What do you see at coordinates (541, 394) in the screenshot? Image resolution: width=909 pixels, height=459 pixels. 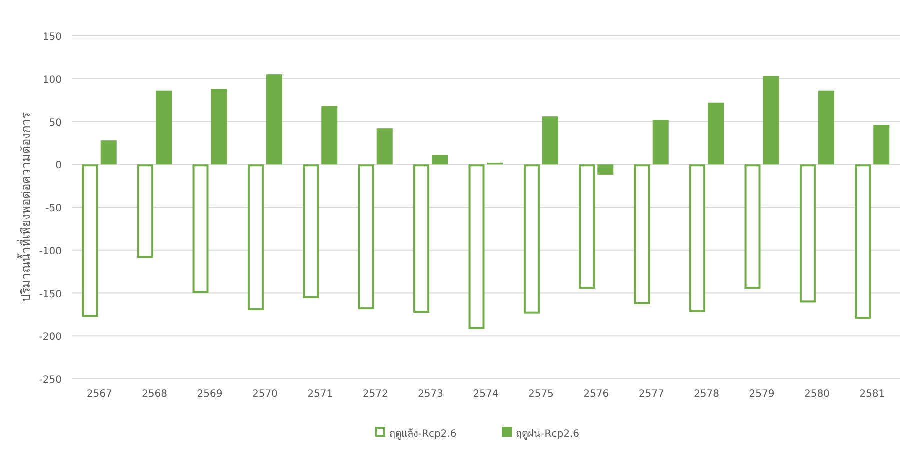 I see `x-tick-label: 2575` at bounding box center [541, 394].